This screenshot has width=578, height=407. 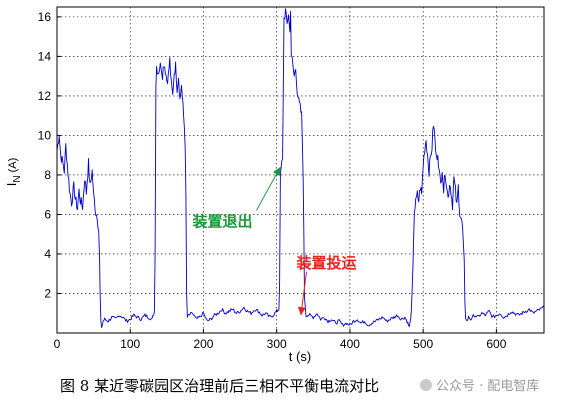 What do you see at coordinates (423, 344) in the screenshot?
I see `x-tick-label: 500` at bounding box center [423, 344].